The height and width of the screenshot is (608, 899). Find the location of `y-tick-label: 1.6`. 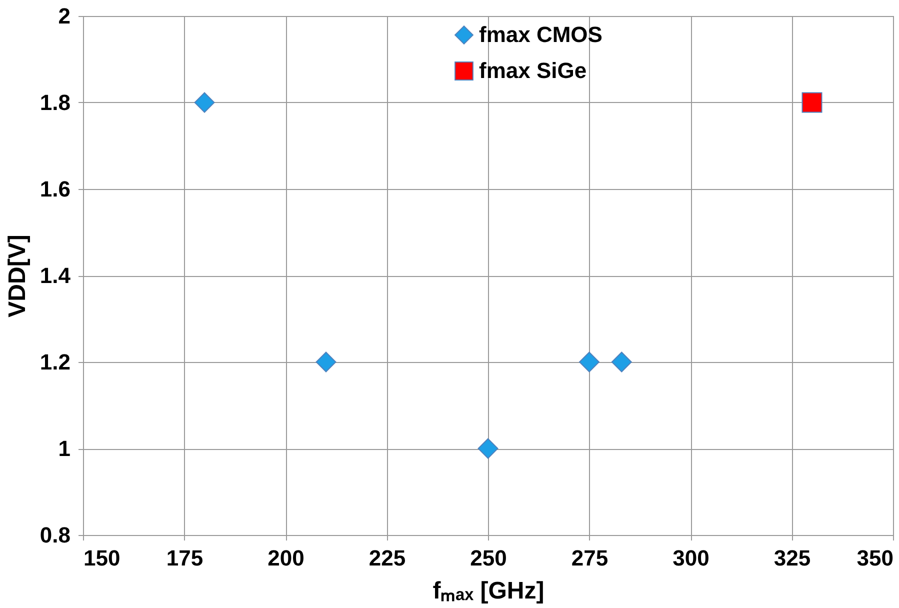

y-tick-label: 1.6 is located at coordinates (55, 189).